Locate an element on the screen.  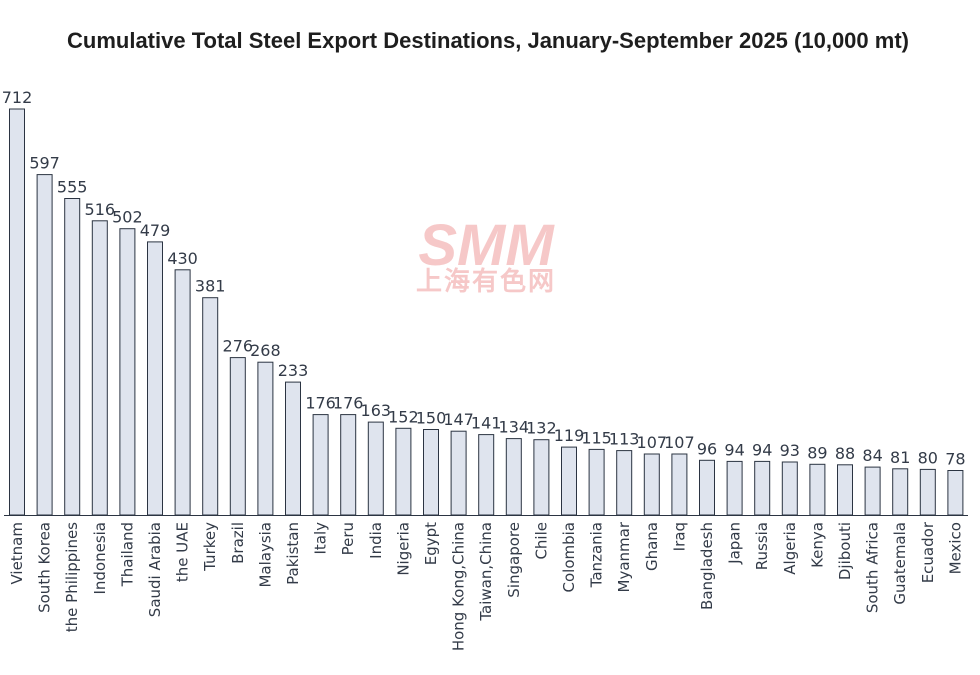
value-label: 276 is located at coordinates (238, 346).